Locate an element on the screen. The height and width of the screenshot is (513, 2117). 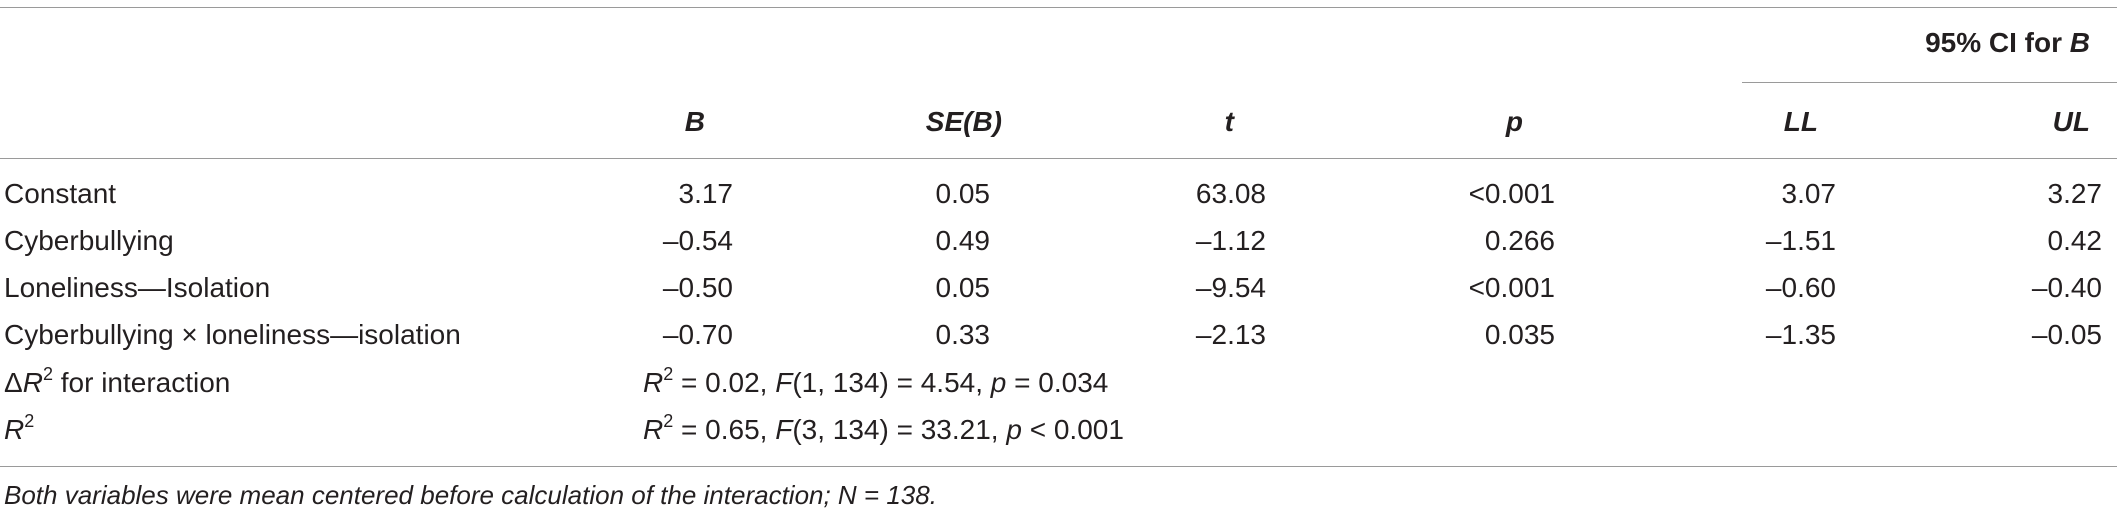
cell: 63.08 is located at coordinates (1230, 193).